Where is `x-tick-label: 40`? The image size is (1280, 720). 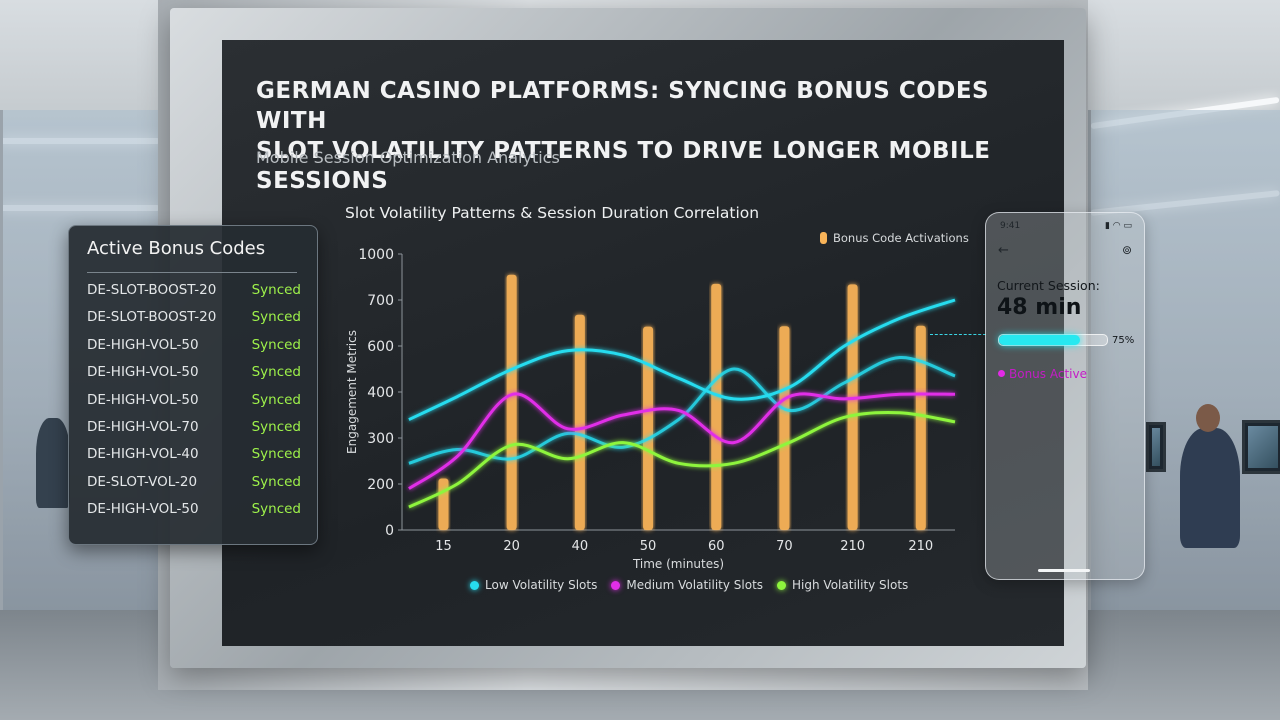 x-tick-label: 40 is located at coordinates (580, 546).